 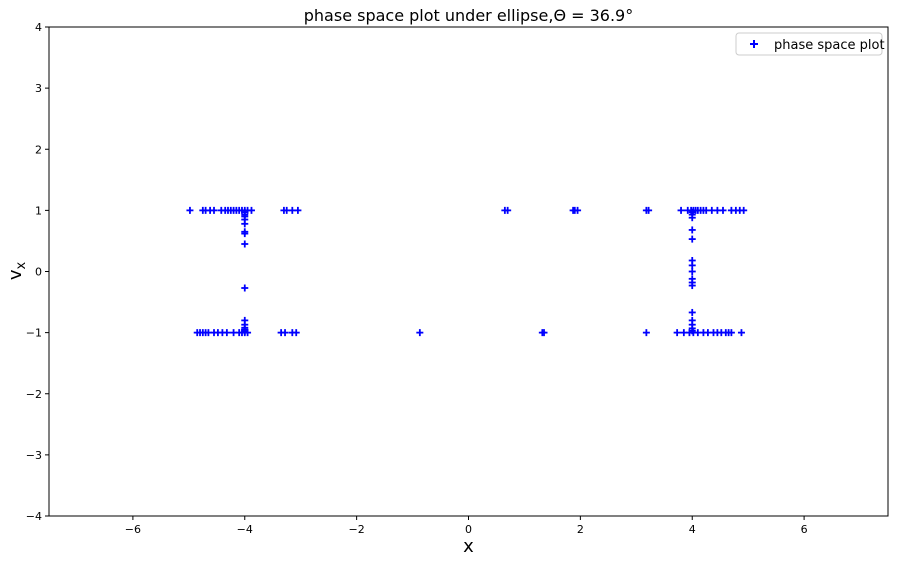 I want to click on legend-label: phase space plot, so click(x=829, y=45).